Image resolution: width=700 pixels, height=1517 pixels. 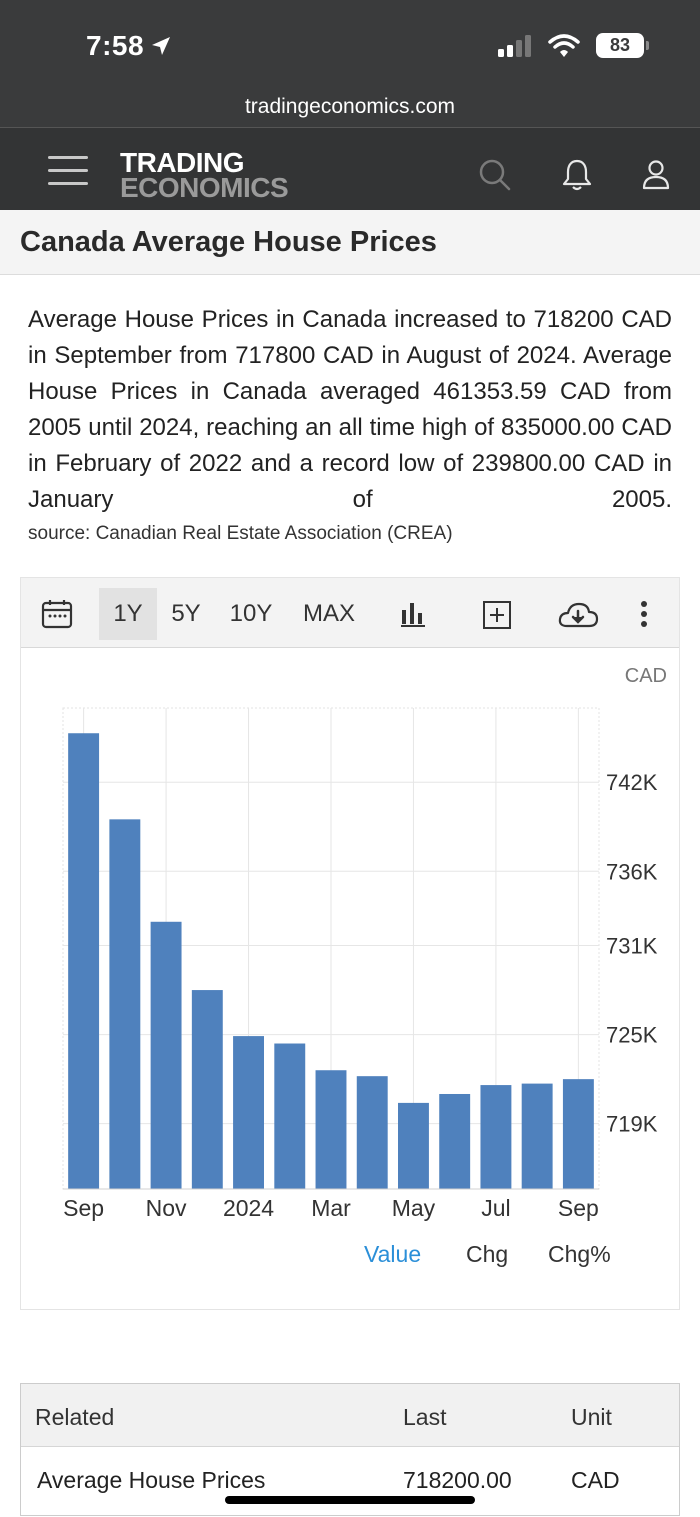 What do you see at coordinates (591, 1417) in the screenshot?
I see `col-header-unit: Unit` at bounding box center [591, 1417].